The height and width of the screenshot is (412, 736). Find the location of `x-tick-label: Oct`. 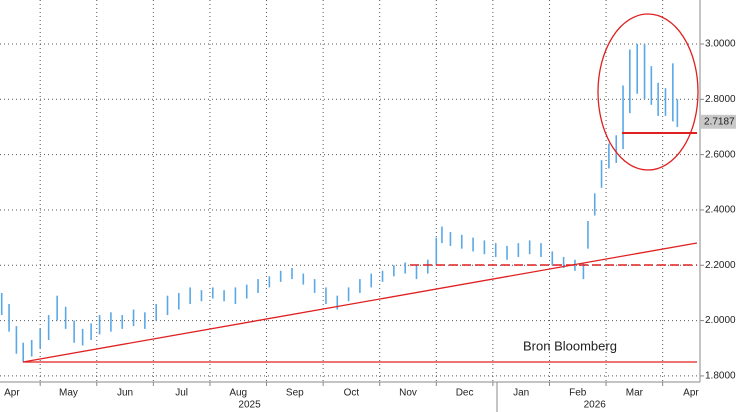

x-tick-label: Oct is located at coordinates (352, 393).